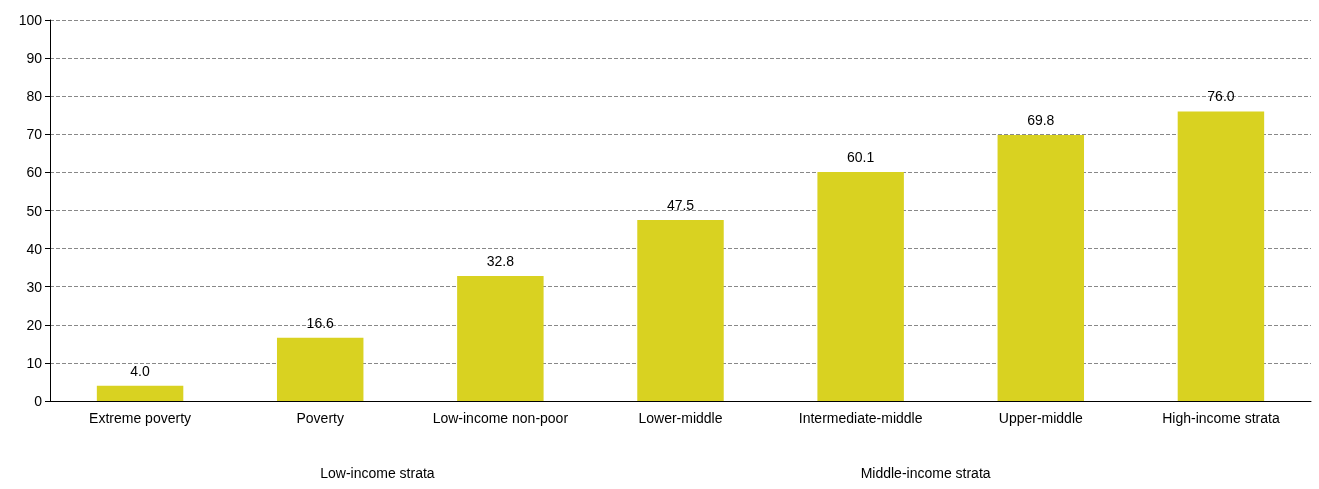  Describe the element at coordinates (320, 322) in the screenshot. I see `data-label: 16.6` at that location.